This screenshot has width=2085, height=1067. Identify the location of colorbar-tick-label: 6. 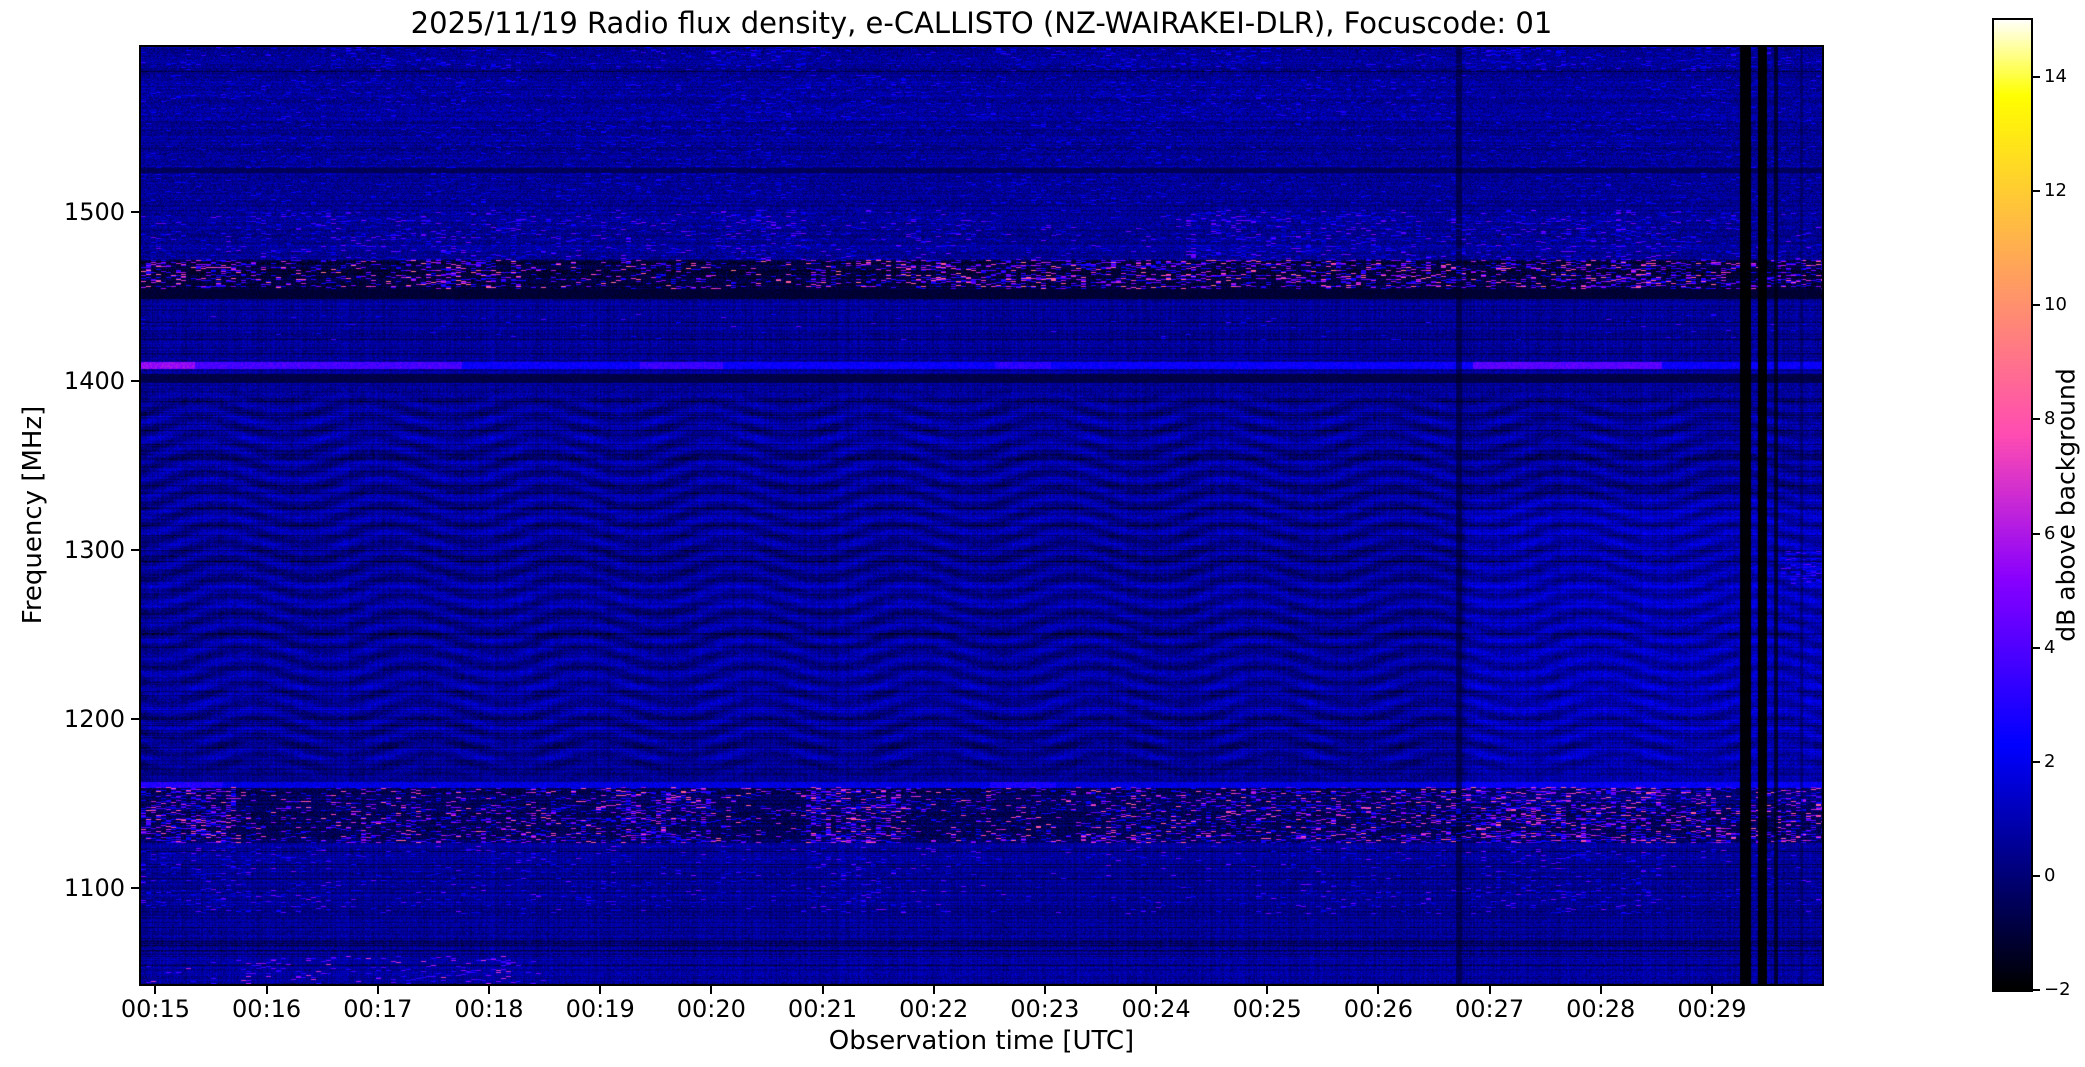
(2050, 533).